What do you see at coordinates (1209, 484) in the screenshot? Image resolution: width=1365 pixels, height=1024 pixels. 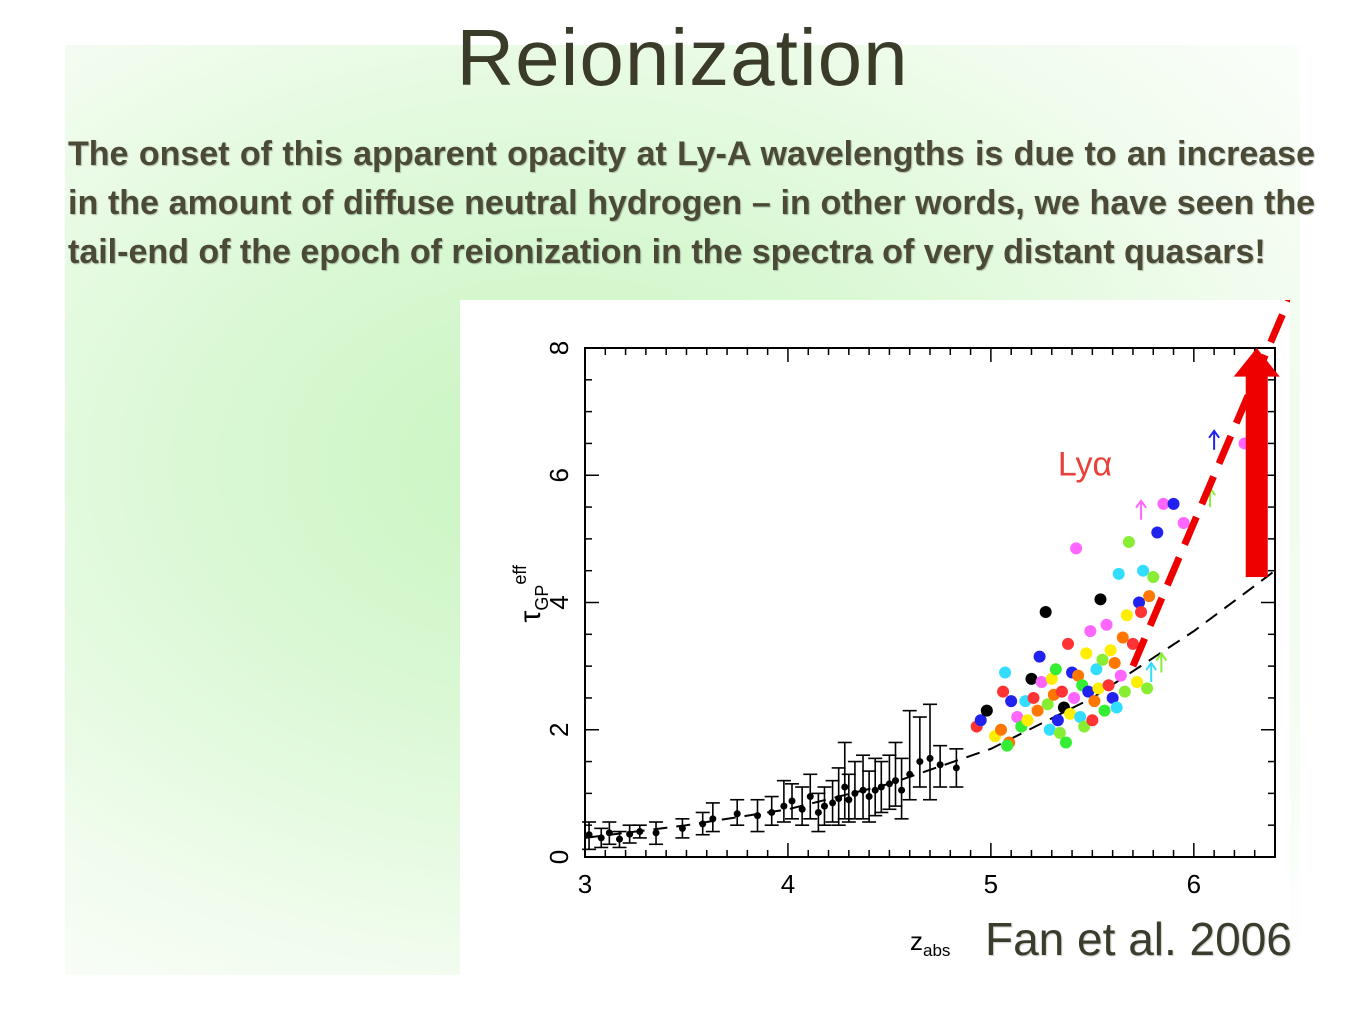 I see `steep-trend-line` at bounding box center [1209, 484].